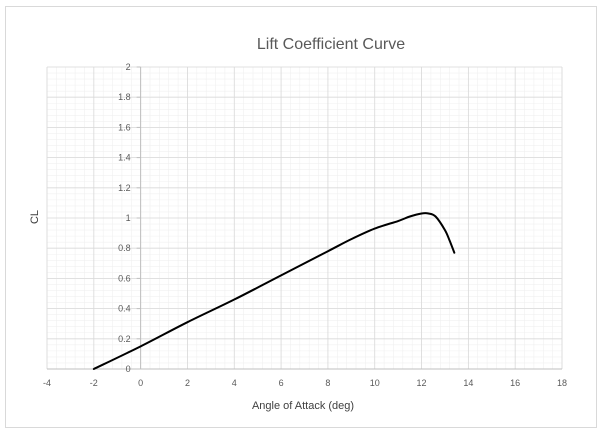 The image size is (603, 434). What do you see at coordinates (128, 369) in the screenshot?
I see `y-tick-label: 0` at bounding box center [128, 369].